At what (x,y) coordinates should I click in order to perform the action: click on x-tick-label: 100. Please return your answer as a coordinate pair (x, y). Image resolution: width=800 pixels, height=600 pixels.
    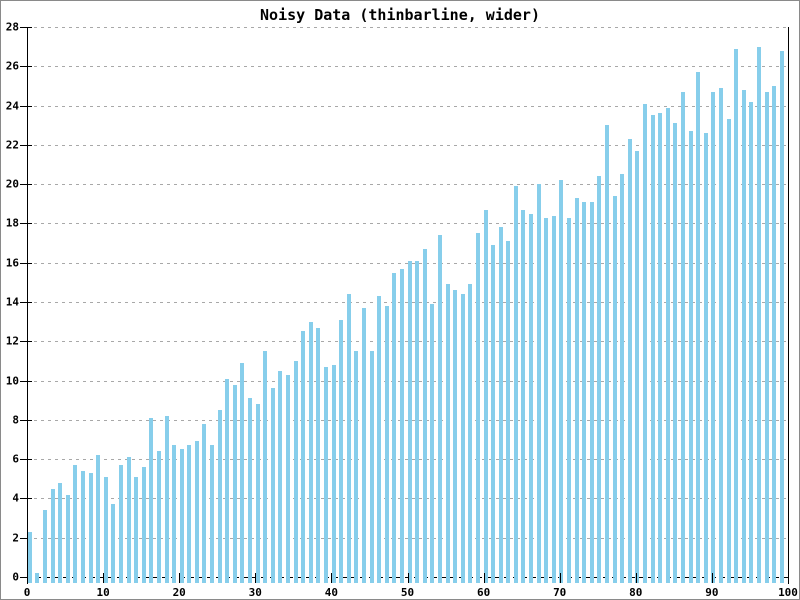
    Looking at the image, I should click on (788, 592).